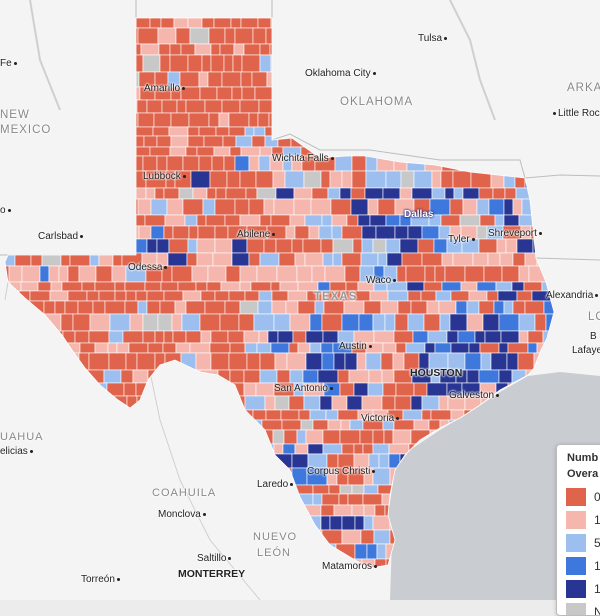 This screenshot has width=600, height=616. What do you see at coordinates (184, 493) in the screenshot?
I see `region-label-coahuila: COAHUILA` at bounding box center [184, 493].